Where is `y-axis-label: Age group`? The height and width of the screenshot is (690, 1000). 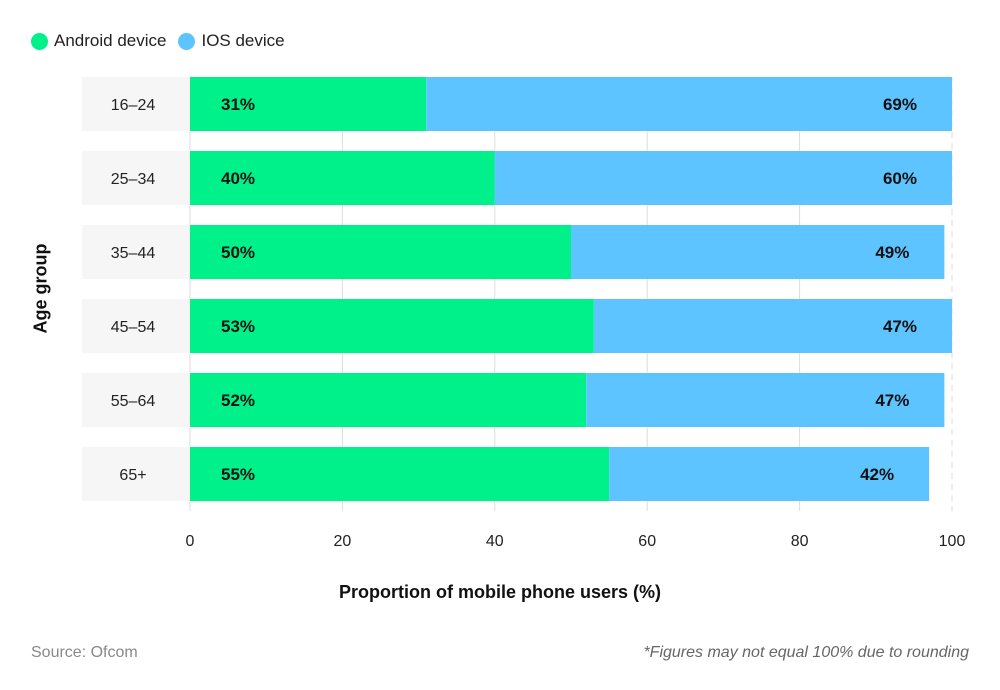 y-axis-label: Age group is located at coordinates (40, 288).